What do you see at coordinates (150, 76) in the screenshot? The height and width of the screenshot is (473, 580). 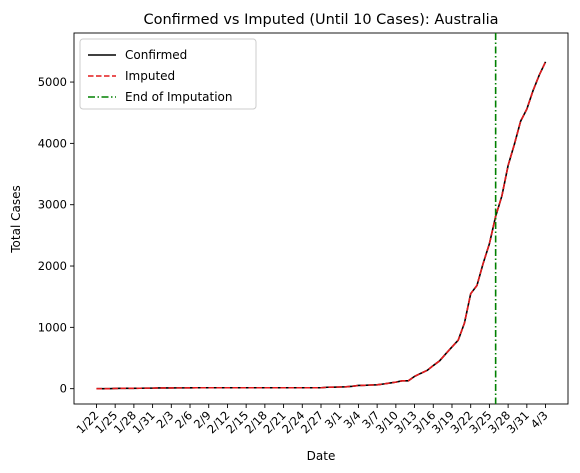 I see `legend-label: Imputed` at bounding box center [150, 76].